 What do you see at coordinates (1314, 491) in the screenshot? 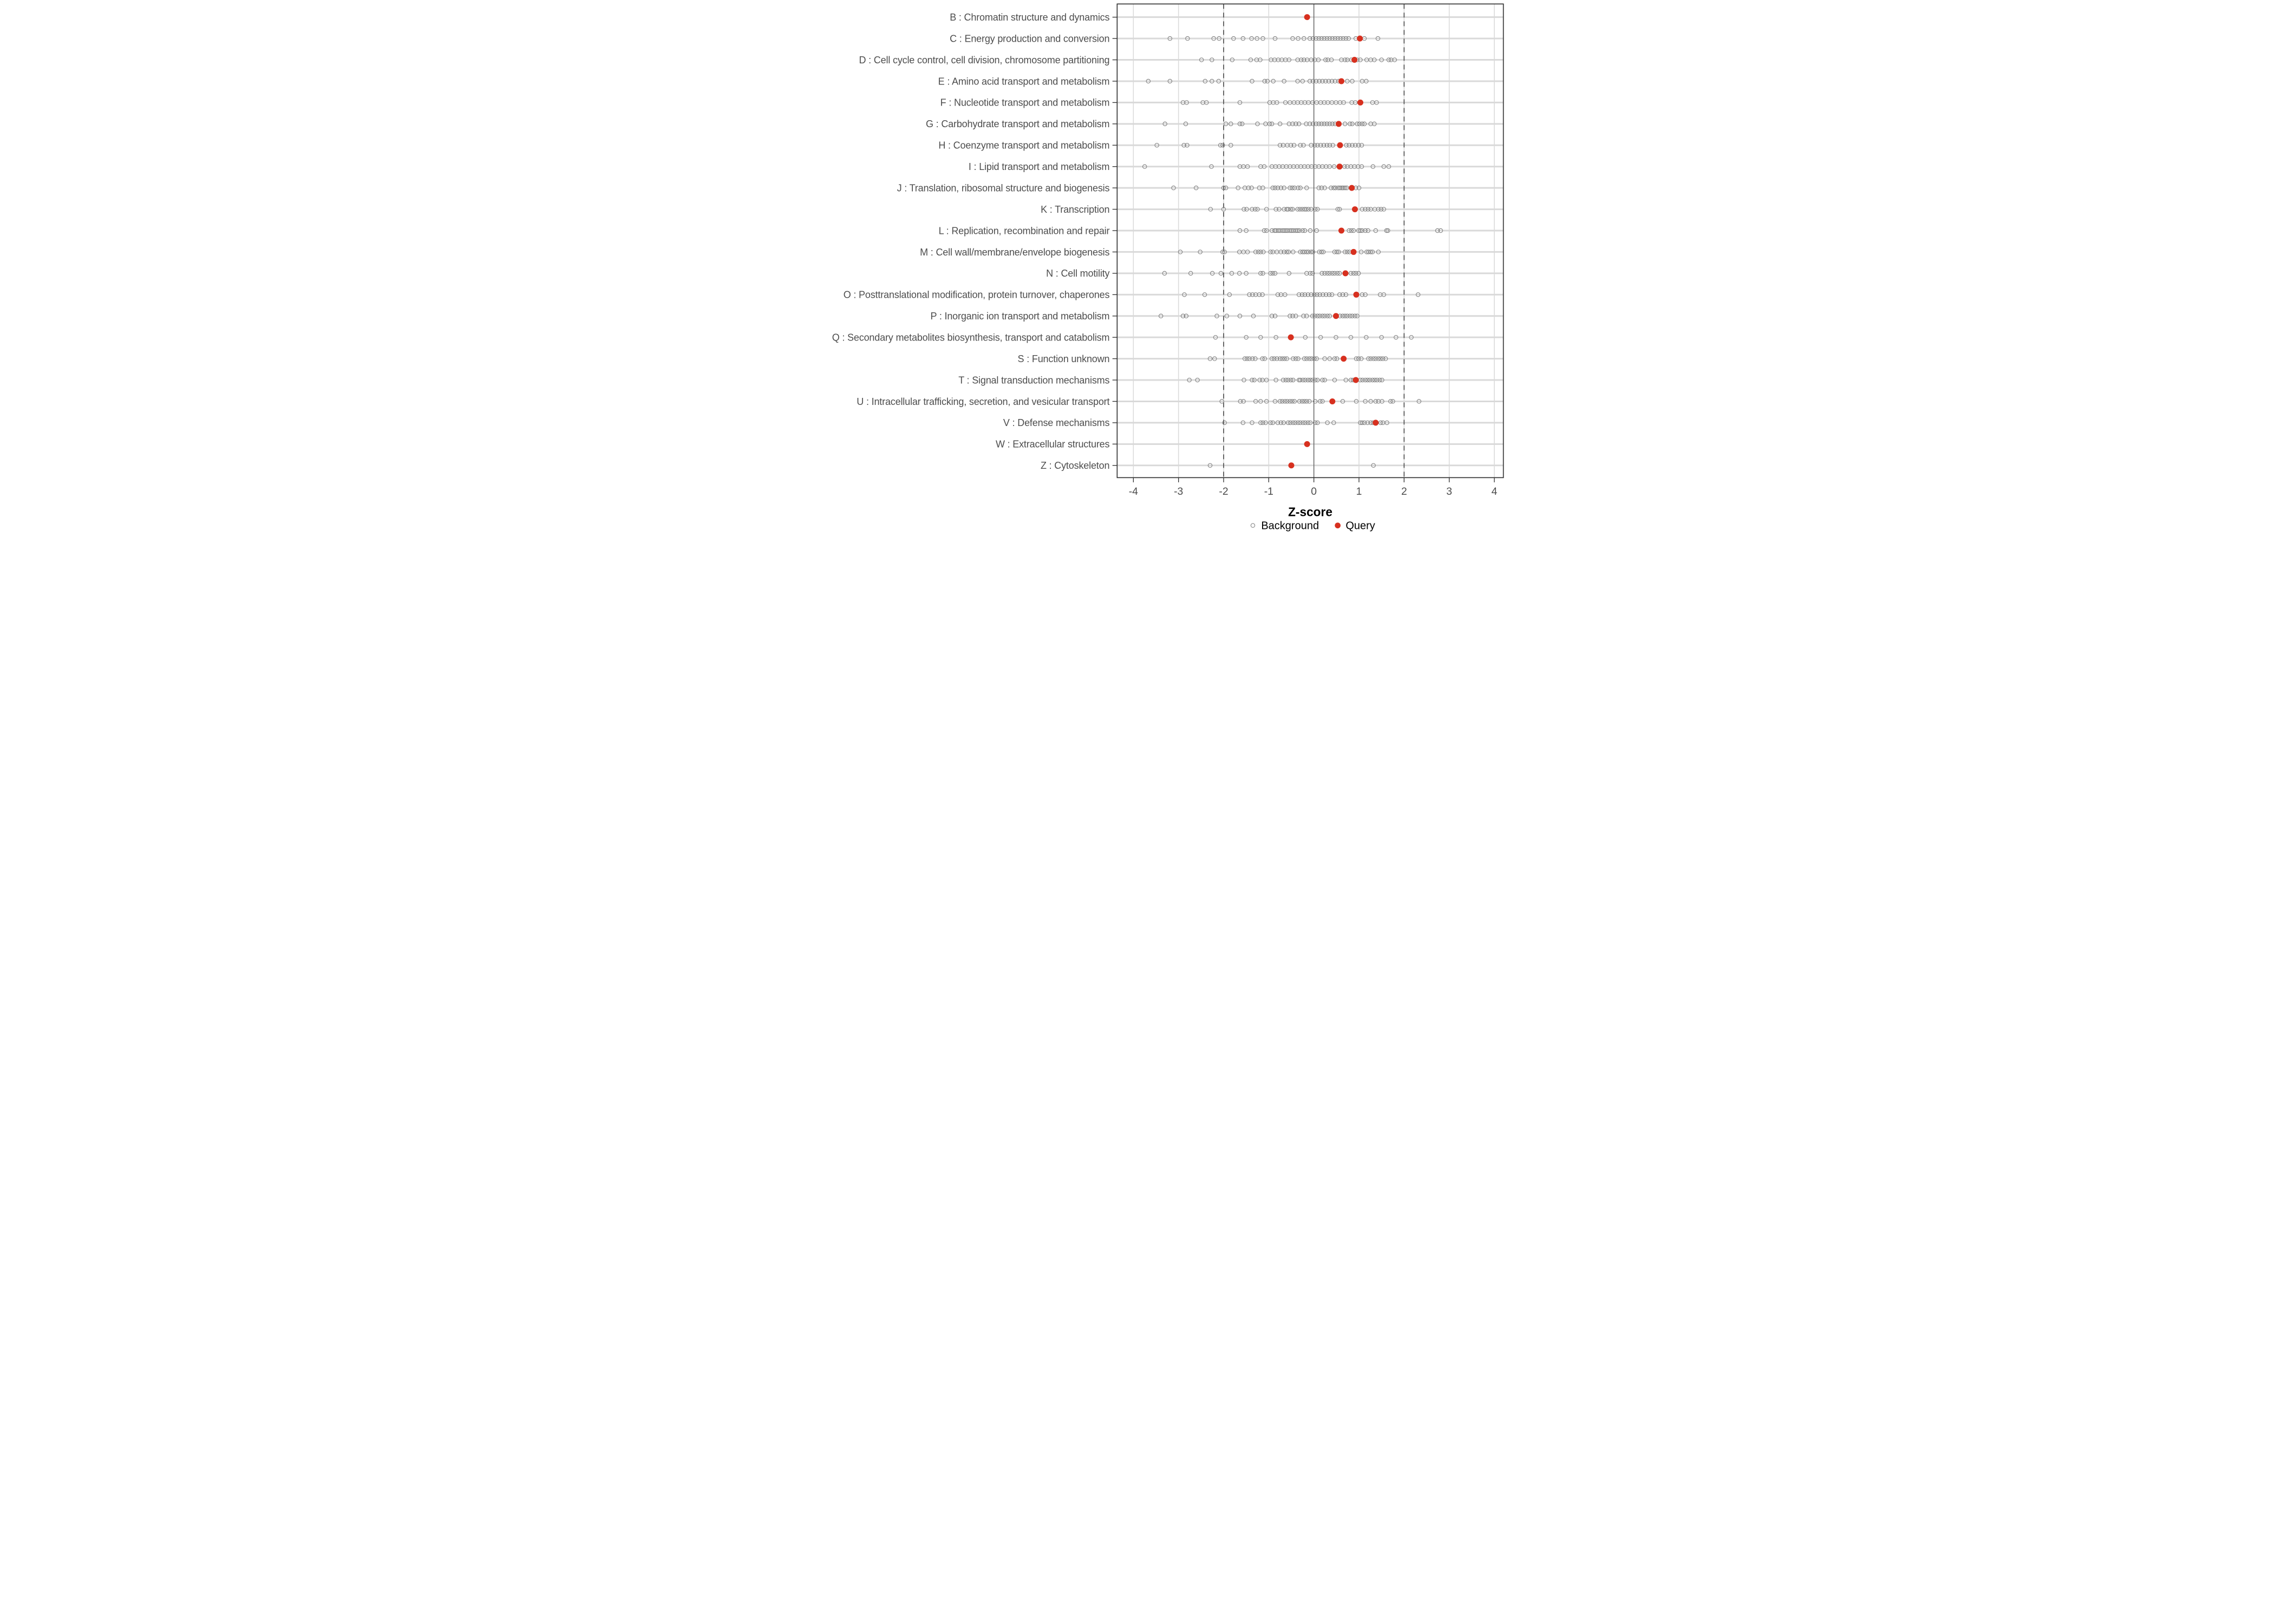
I see `x-tick-label: 0` at bounding box center [1314, 491].